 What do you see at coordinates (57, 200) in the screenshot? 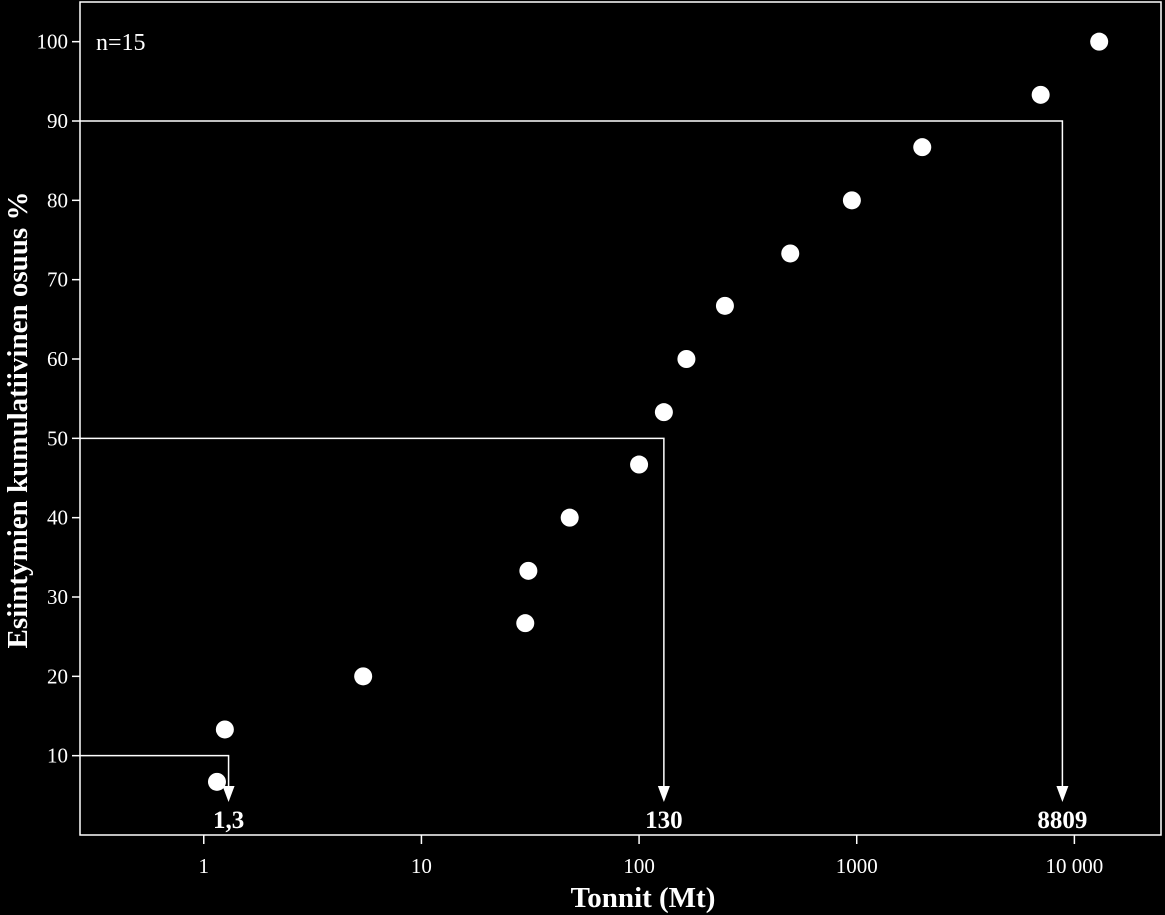
I see `y-tick-label: 80` at bounding box center [57, 200].